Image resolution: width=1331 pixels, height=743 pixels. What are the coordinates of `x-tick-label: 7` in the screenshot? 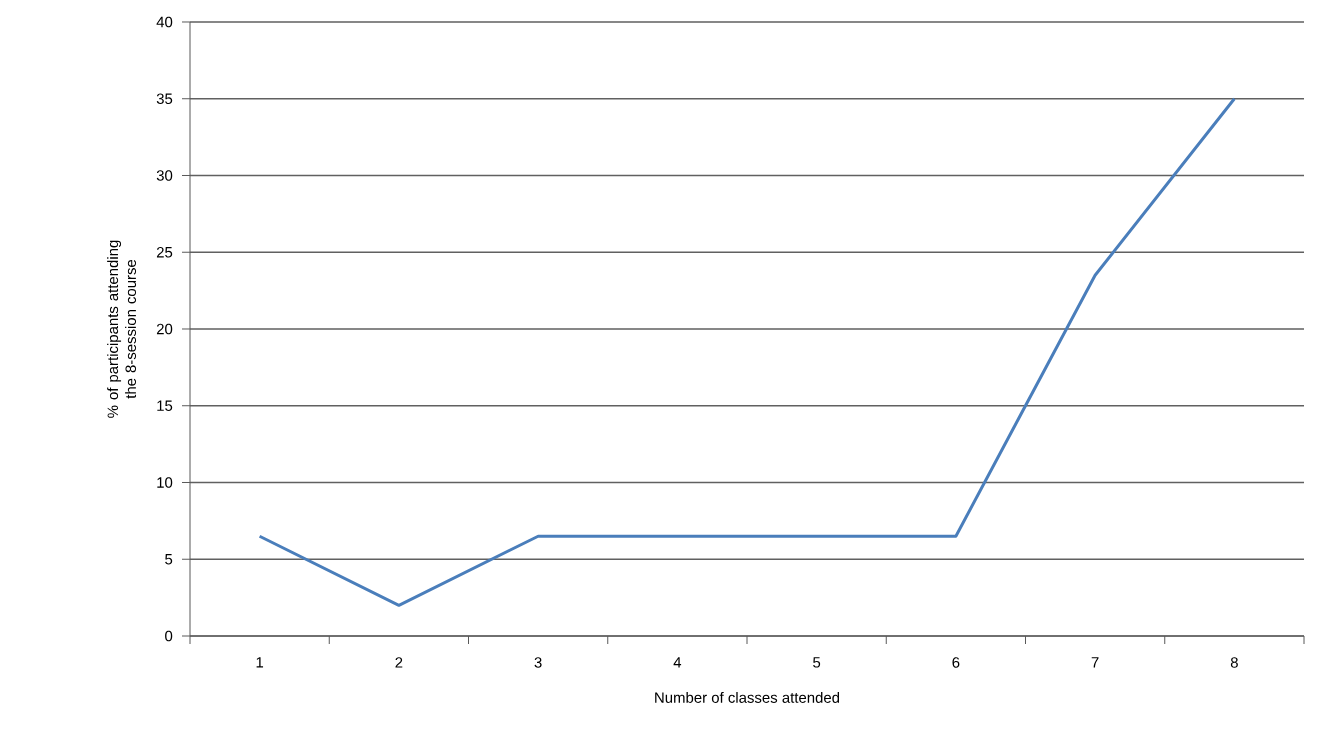 It's located at (1095, 662).